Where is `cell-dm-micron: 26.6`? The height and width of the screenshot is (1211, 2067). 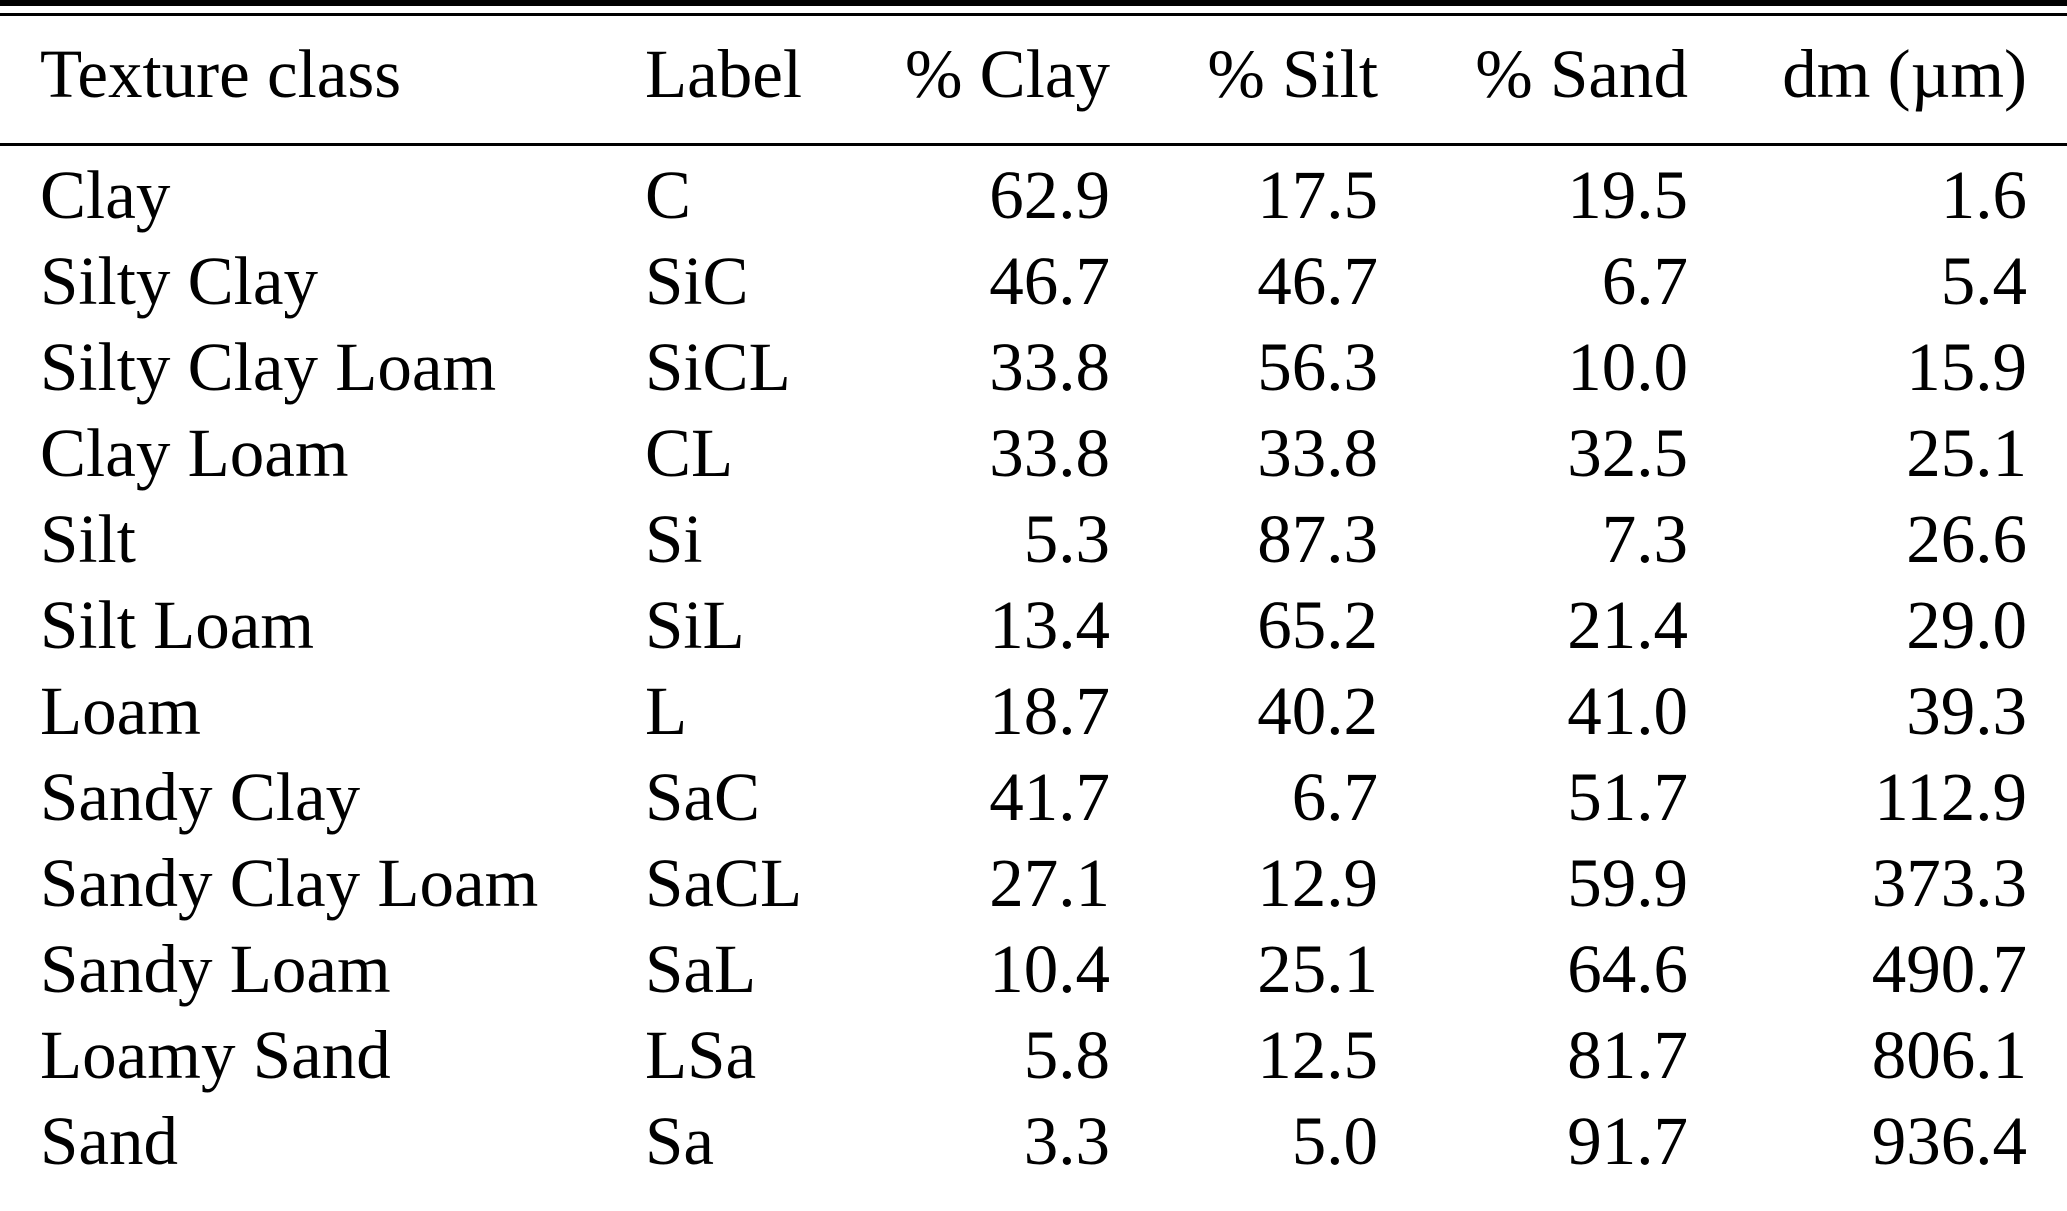
cell-dm-micron: 26.6 is located at coordinates (1966, 538).